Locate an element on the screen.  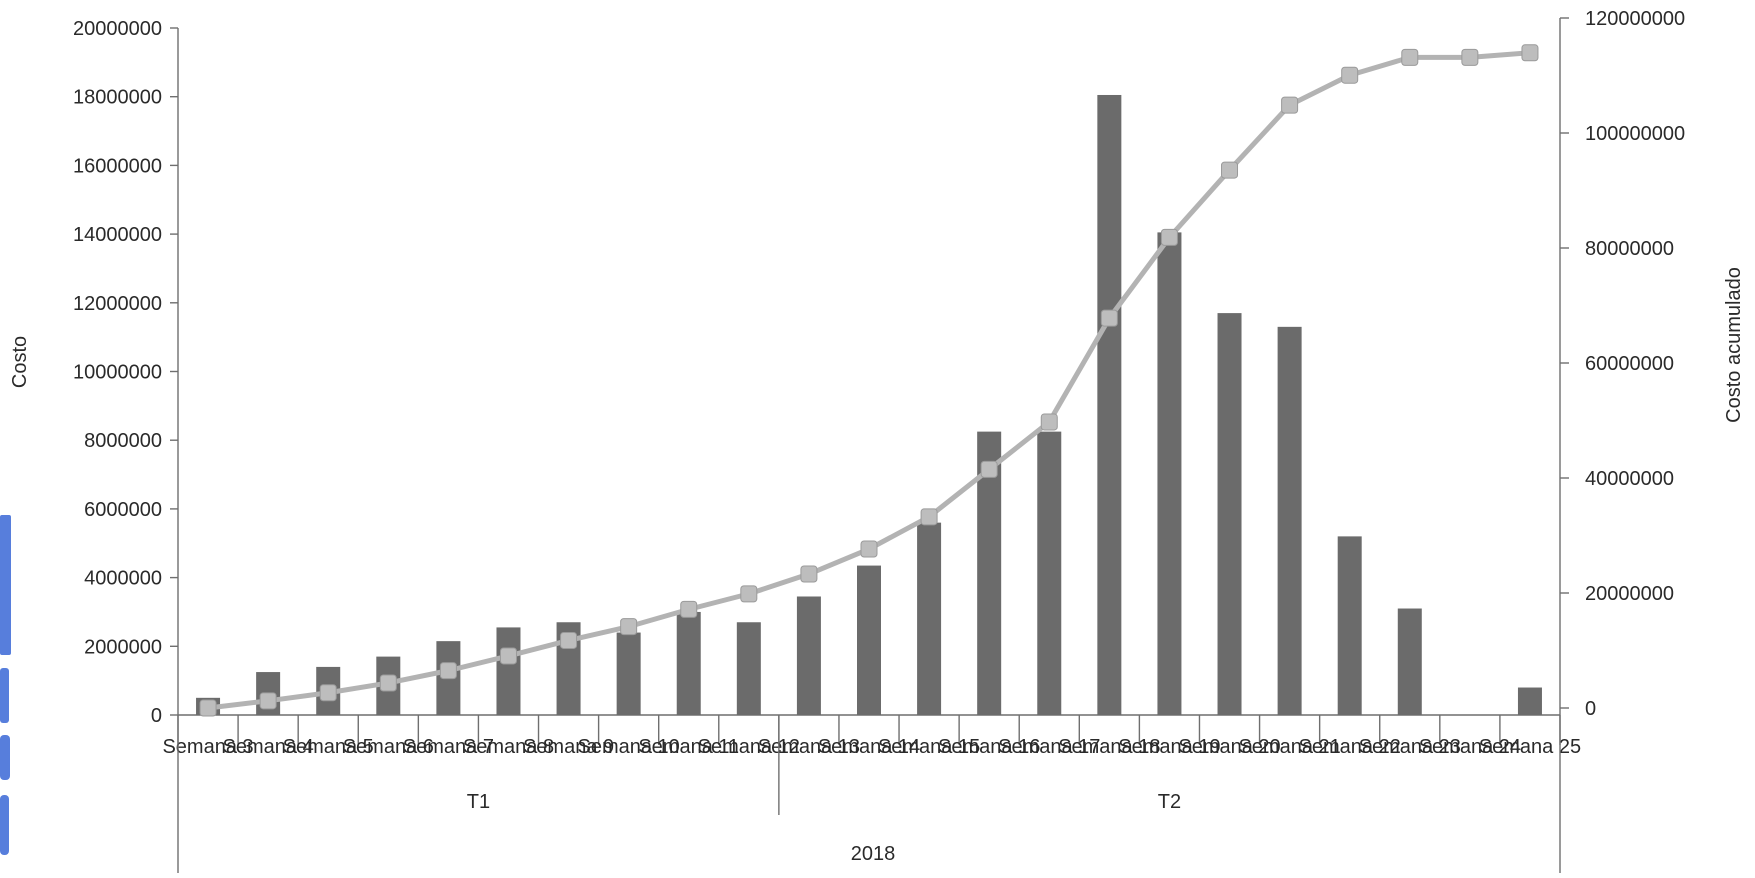
y-tick-label: 20000000 is located at coordinates (117, 29).